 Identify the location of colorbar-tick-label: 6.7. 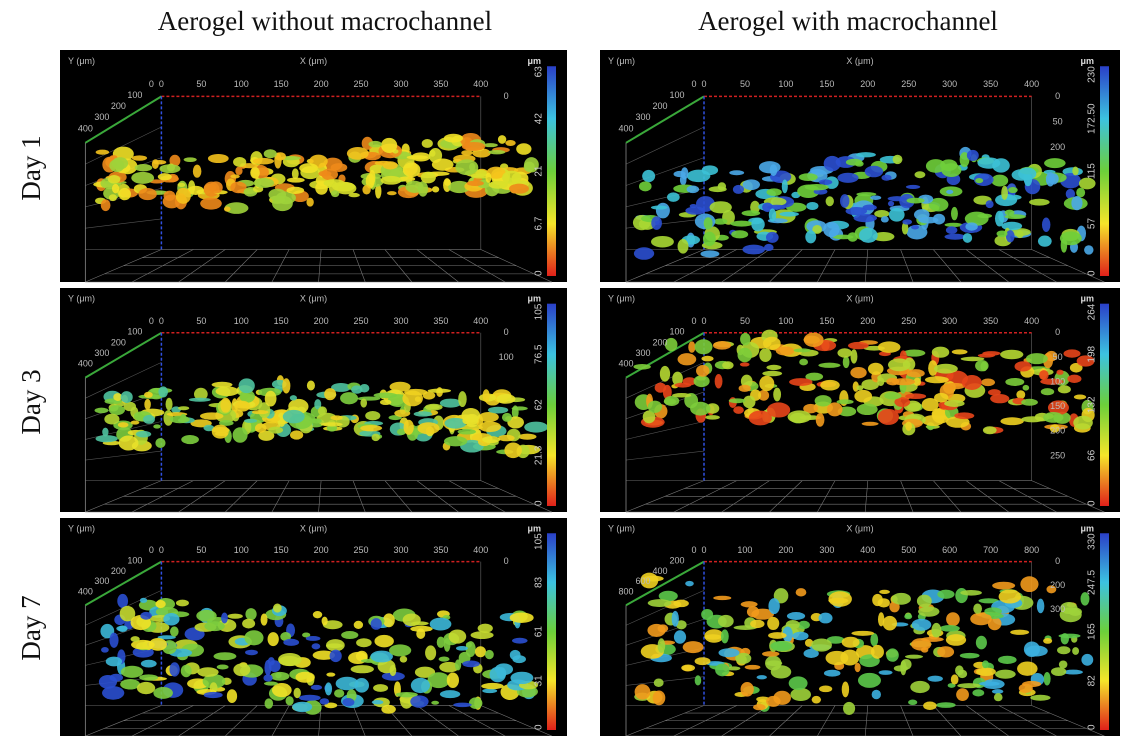
(539, 223).